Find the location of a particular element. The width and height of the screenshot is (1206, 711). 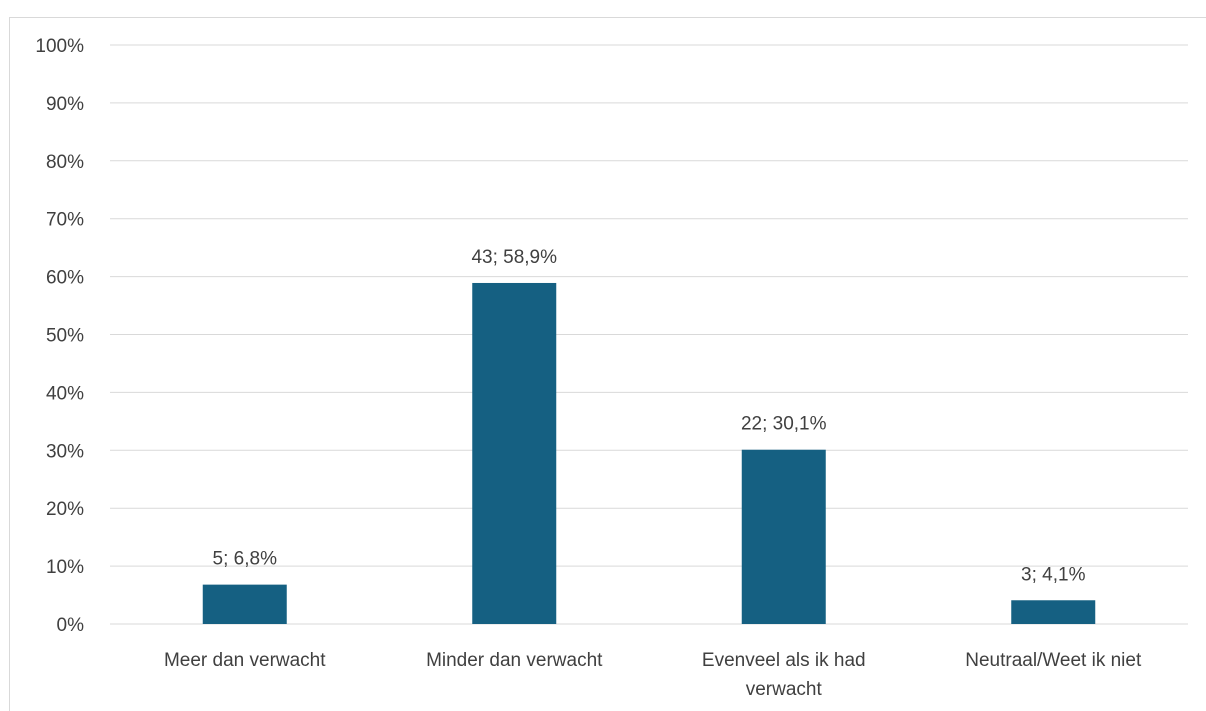

data-label: 3; 4,1% is located at coordinates (1053, 574).